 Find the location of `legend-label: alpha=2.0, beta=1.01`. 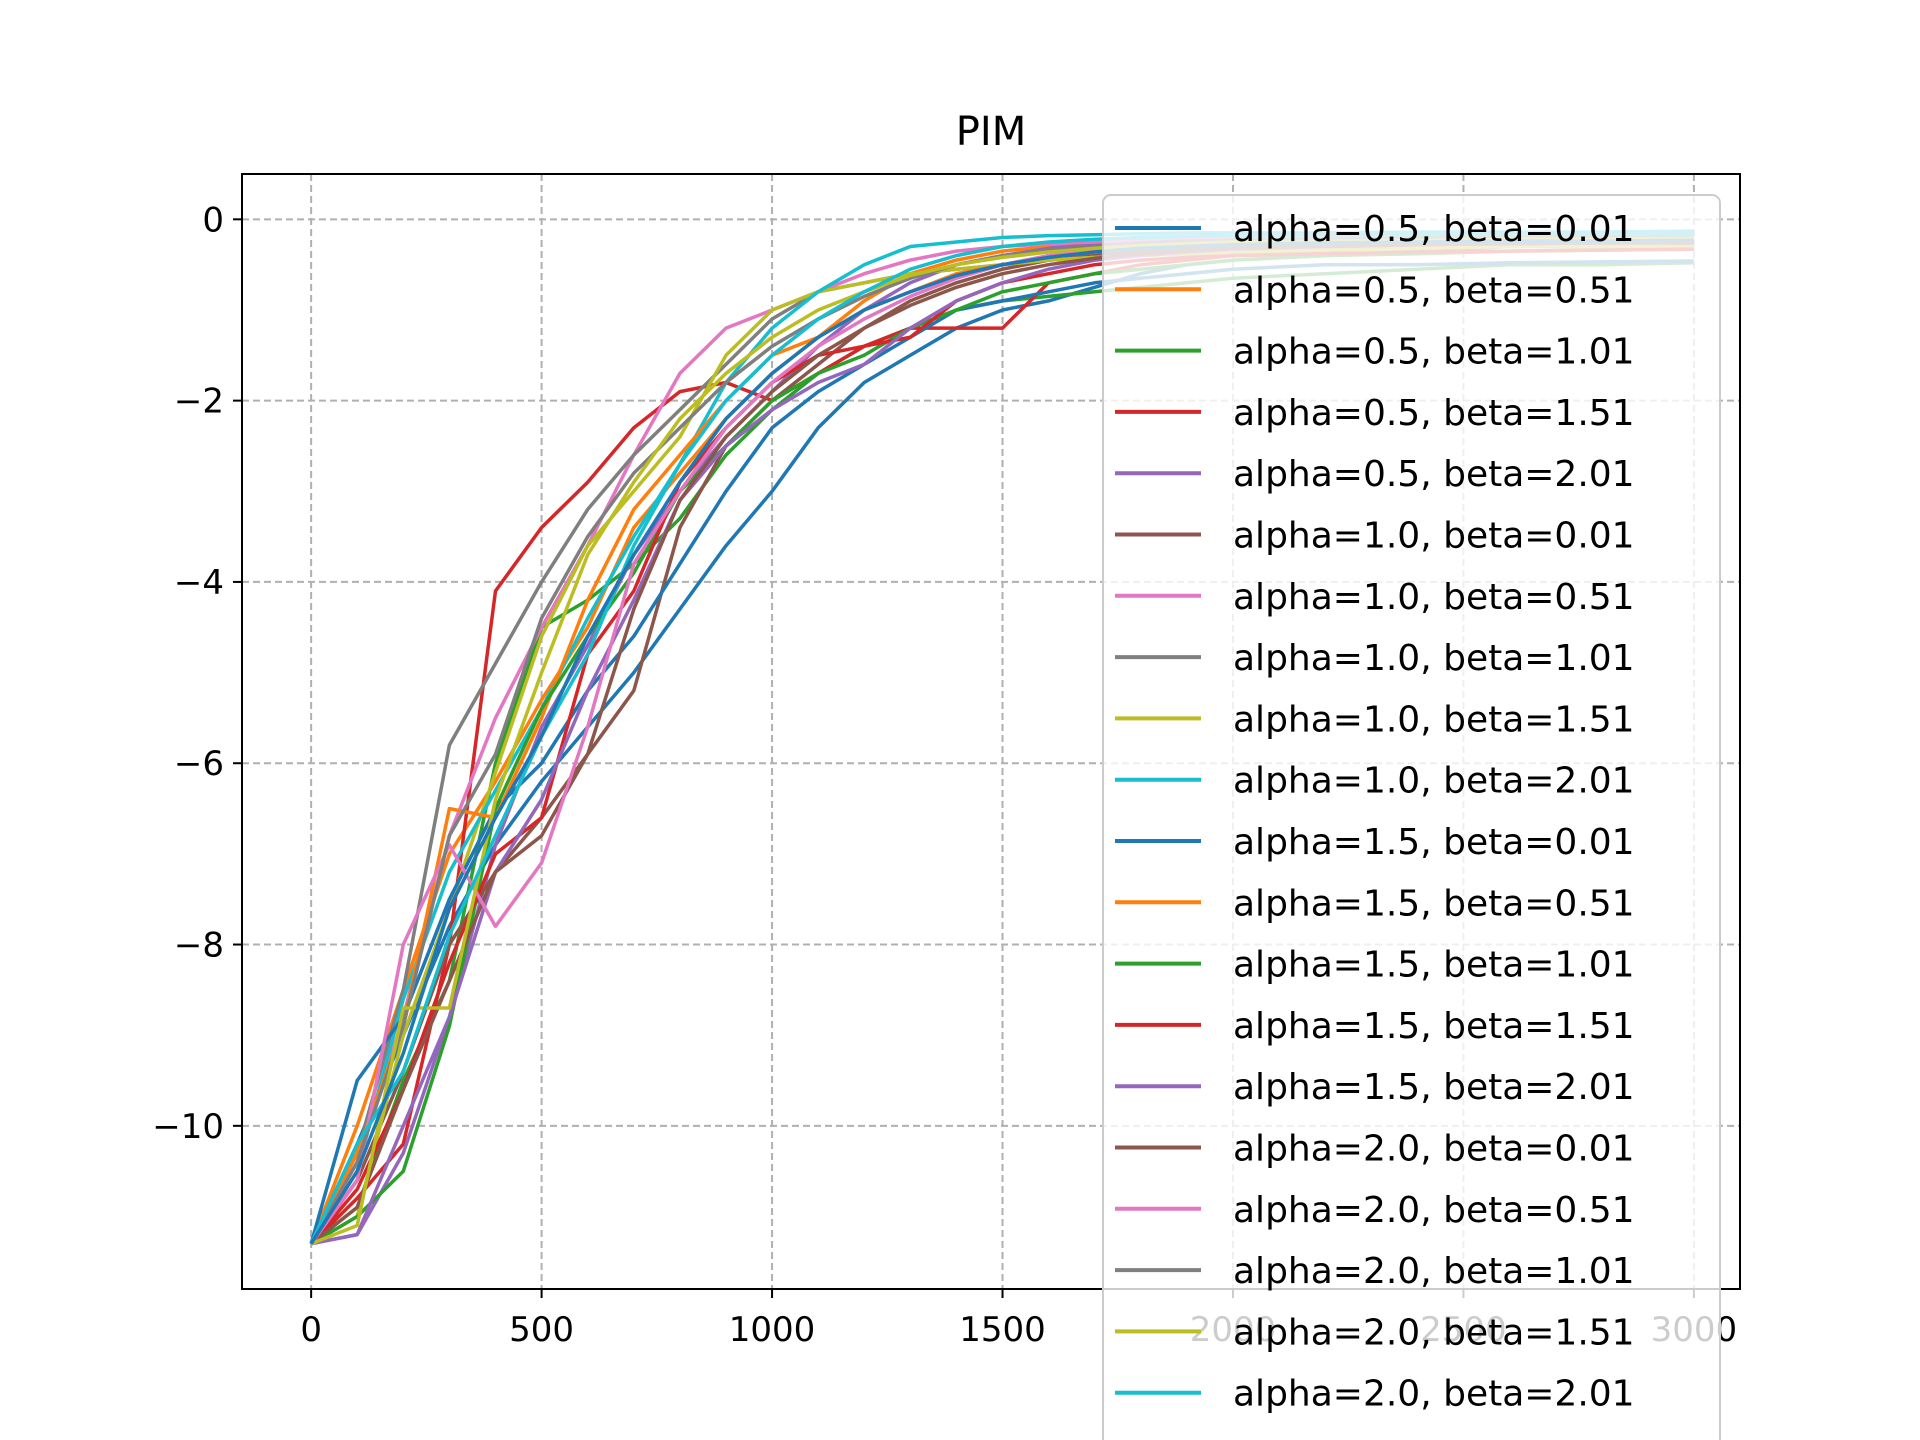

legend-label: alpha=2.0, beta=1.01 is located at coordinates (1434, 1271).